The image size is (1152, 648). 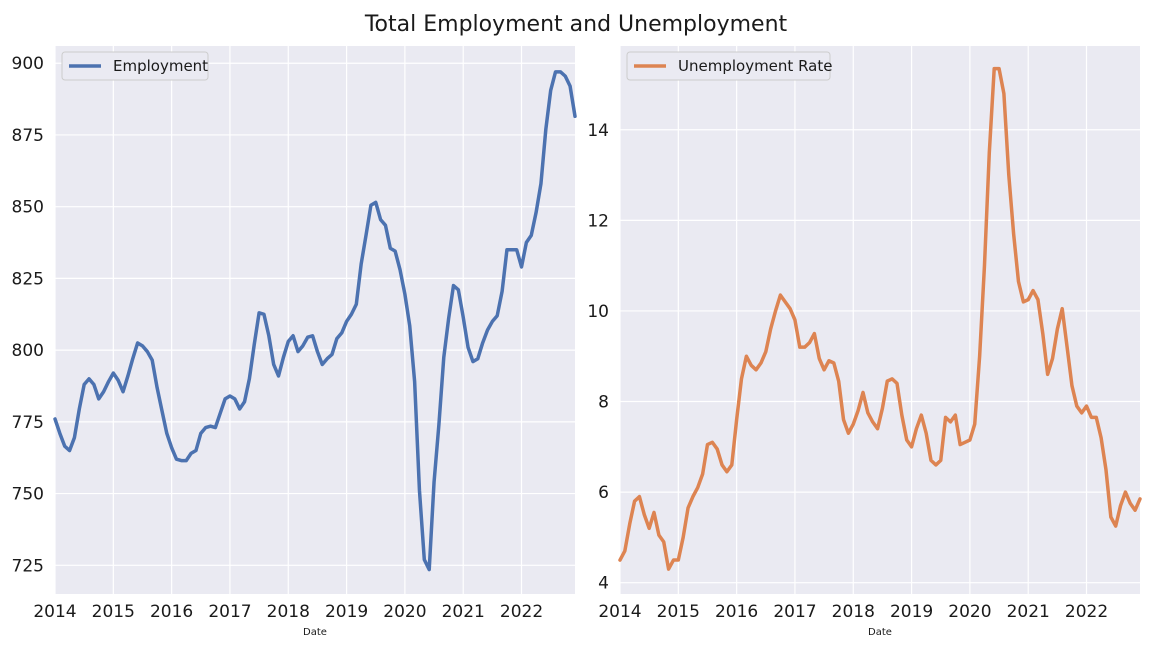 I want to click on legend: Employment, so click(x=135, y=66).